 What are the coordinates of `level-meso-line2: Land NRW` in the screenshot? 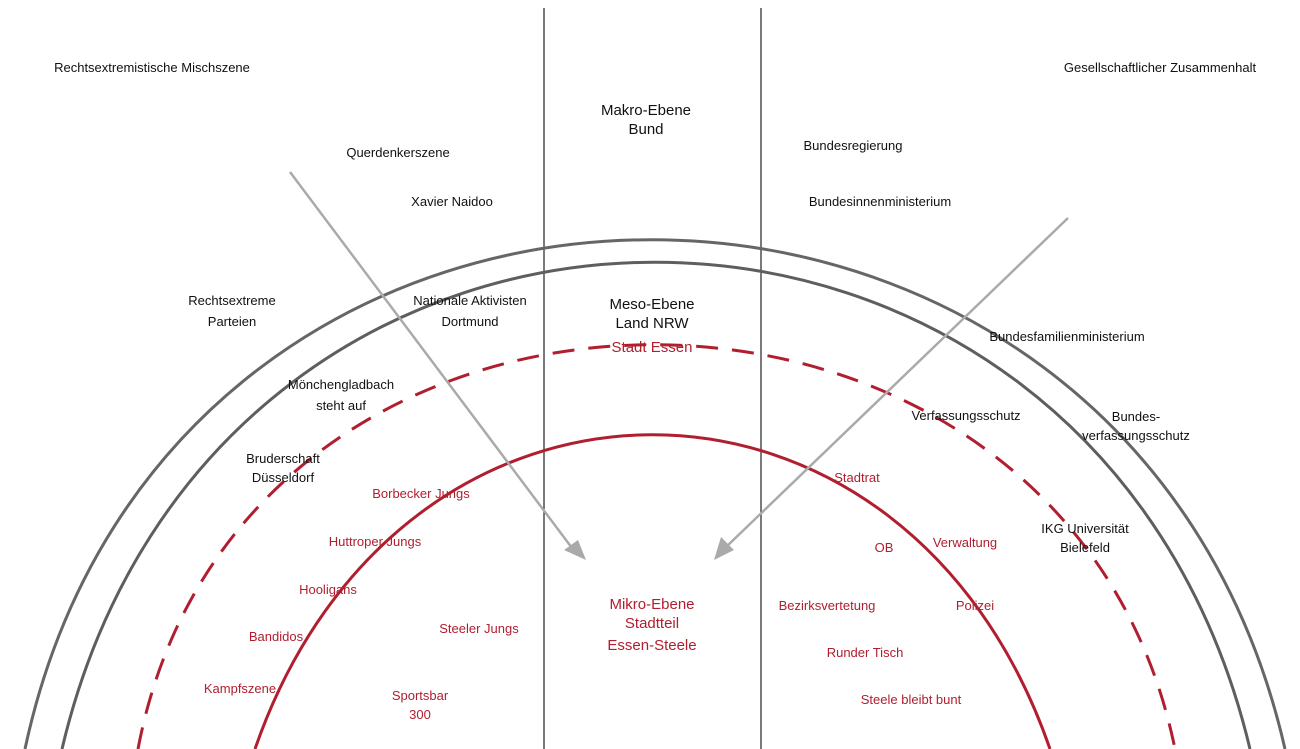 It's located at (652, 323).